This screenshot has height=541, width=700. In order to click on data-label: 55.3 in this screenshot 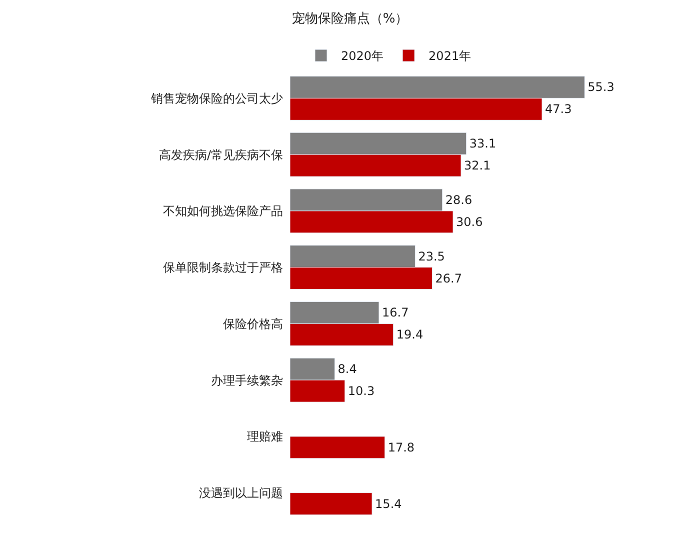, I will do `click(601, 87)`.